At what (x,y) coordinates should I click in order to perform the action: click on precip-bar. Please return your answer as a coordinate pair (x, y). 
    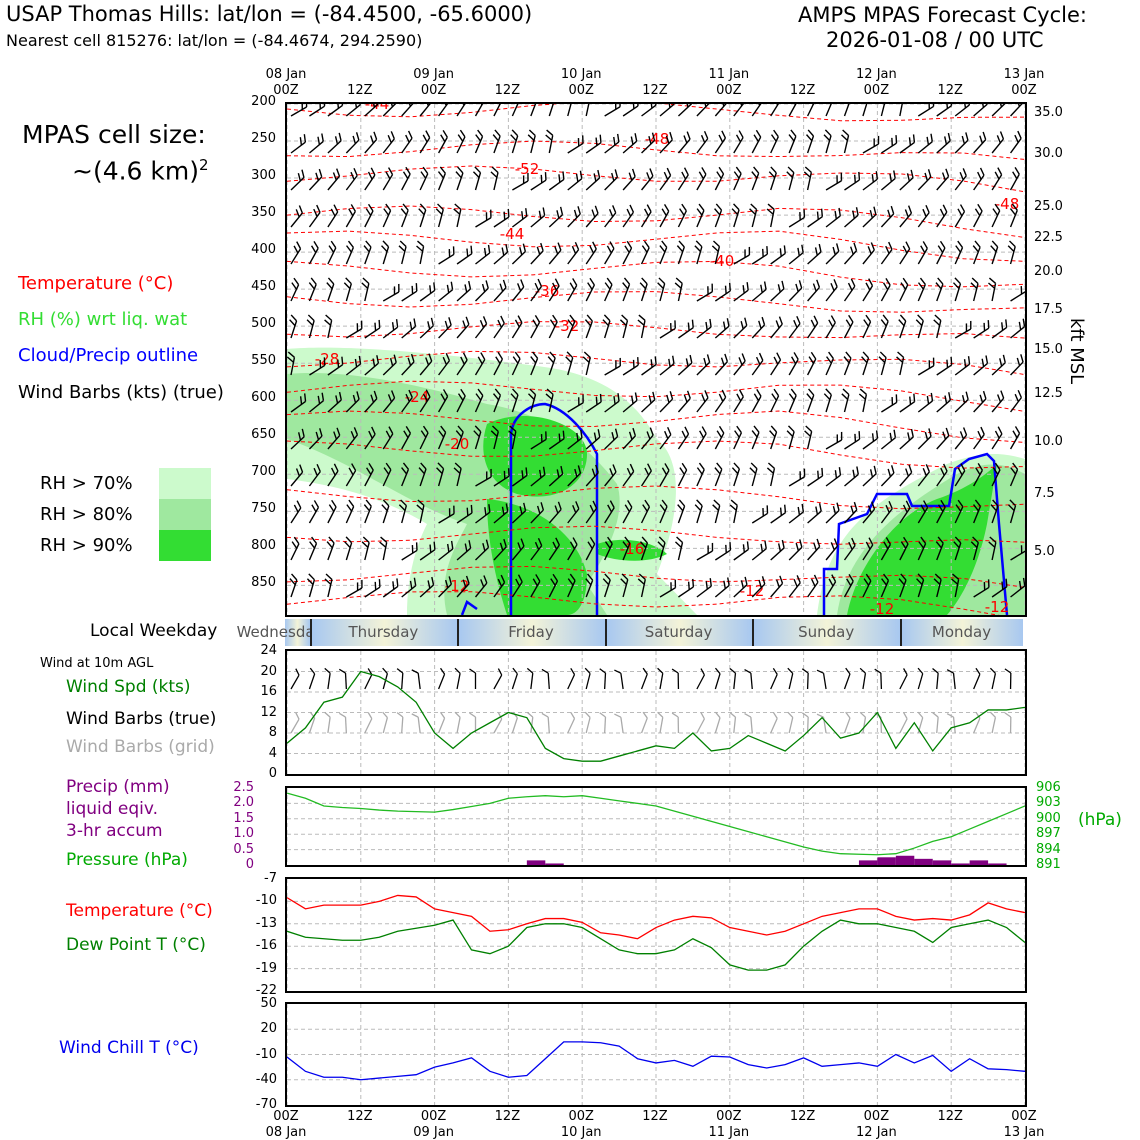
    Looking at the image, I should click on (905, 860).